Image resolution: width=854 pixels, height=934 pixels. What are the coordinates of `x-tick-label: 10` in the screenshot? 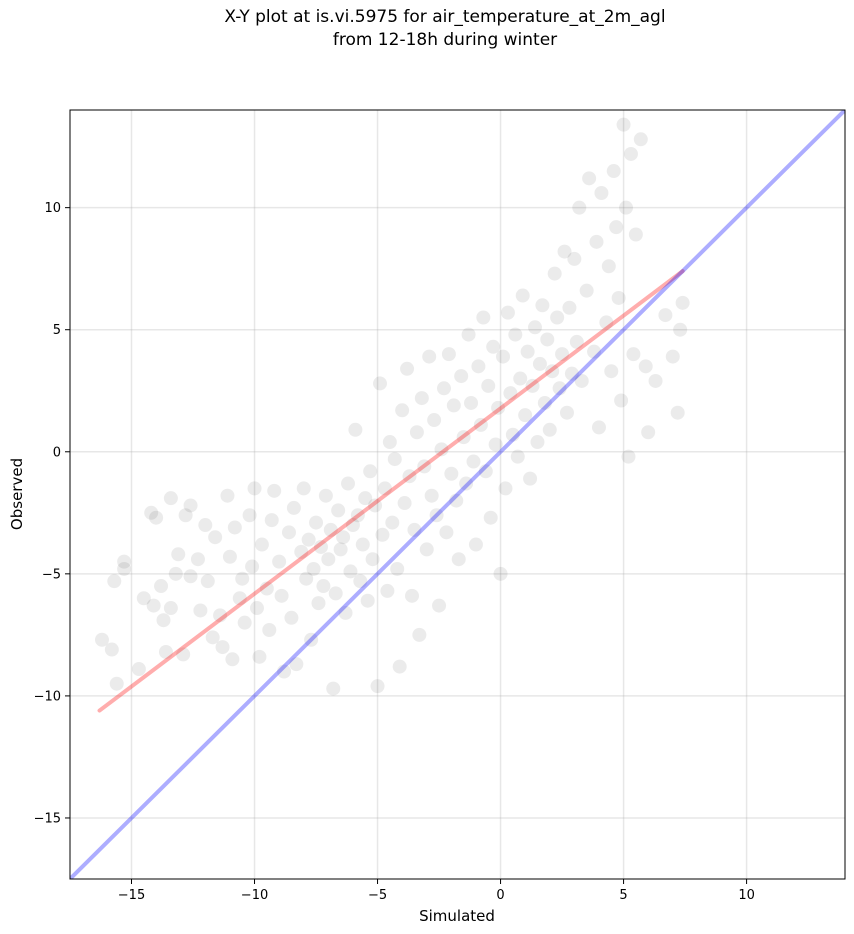 It's located at (746, 895).